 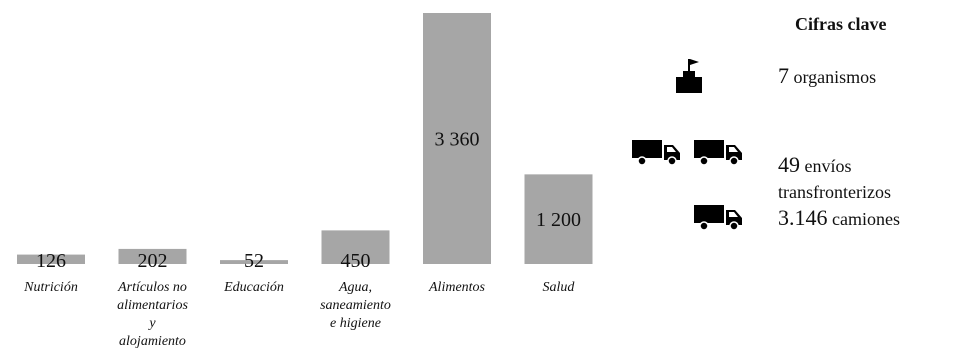 I want to click on value-label-0: 126, so click(x=51, y=261).